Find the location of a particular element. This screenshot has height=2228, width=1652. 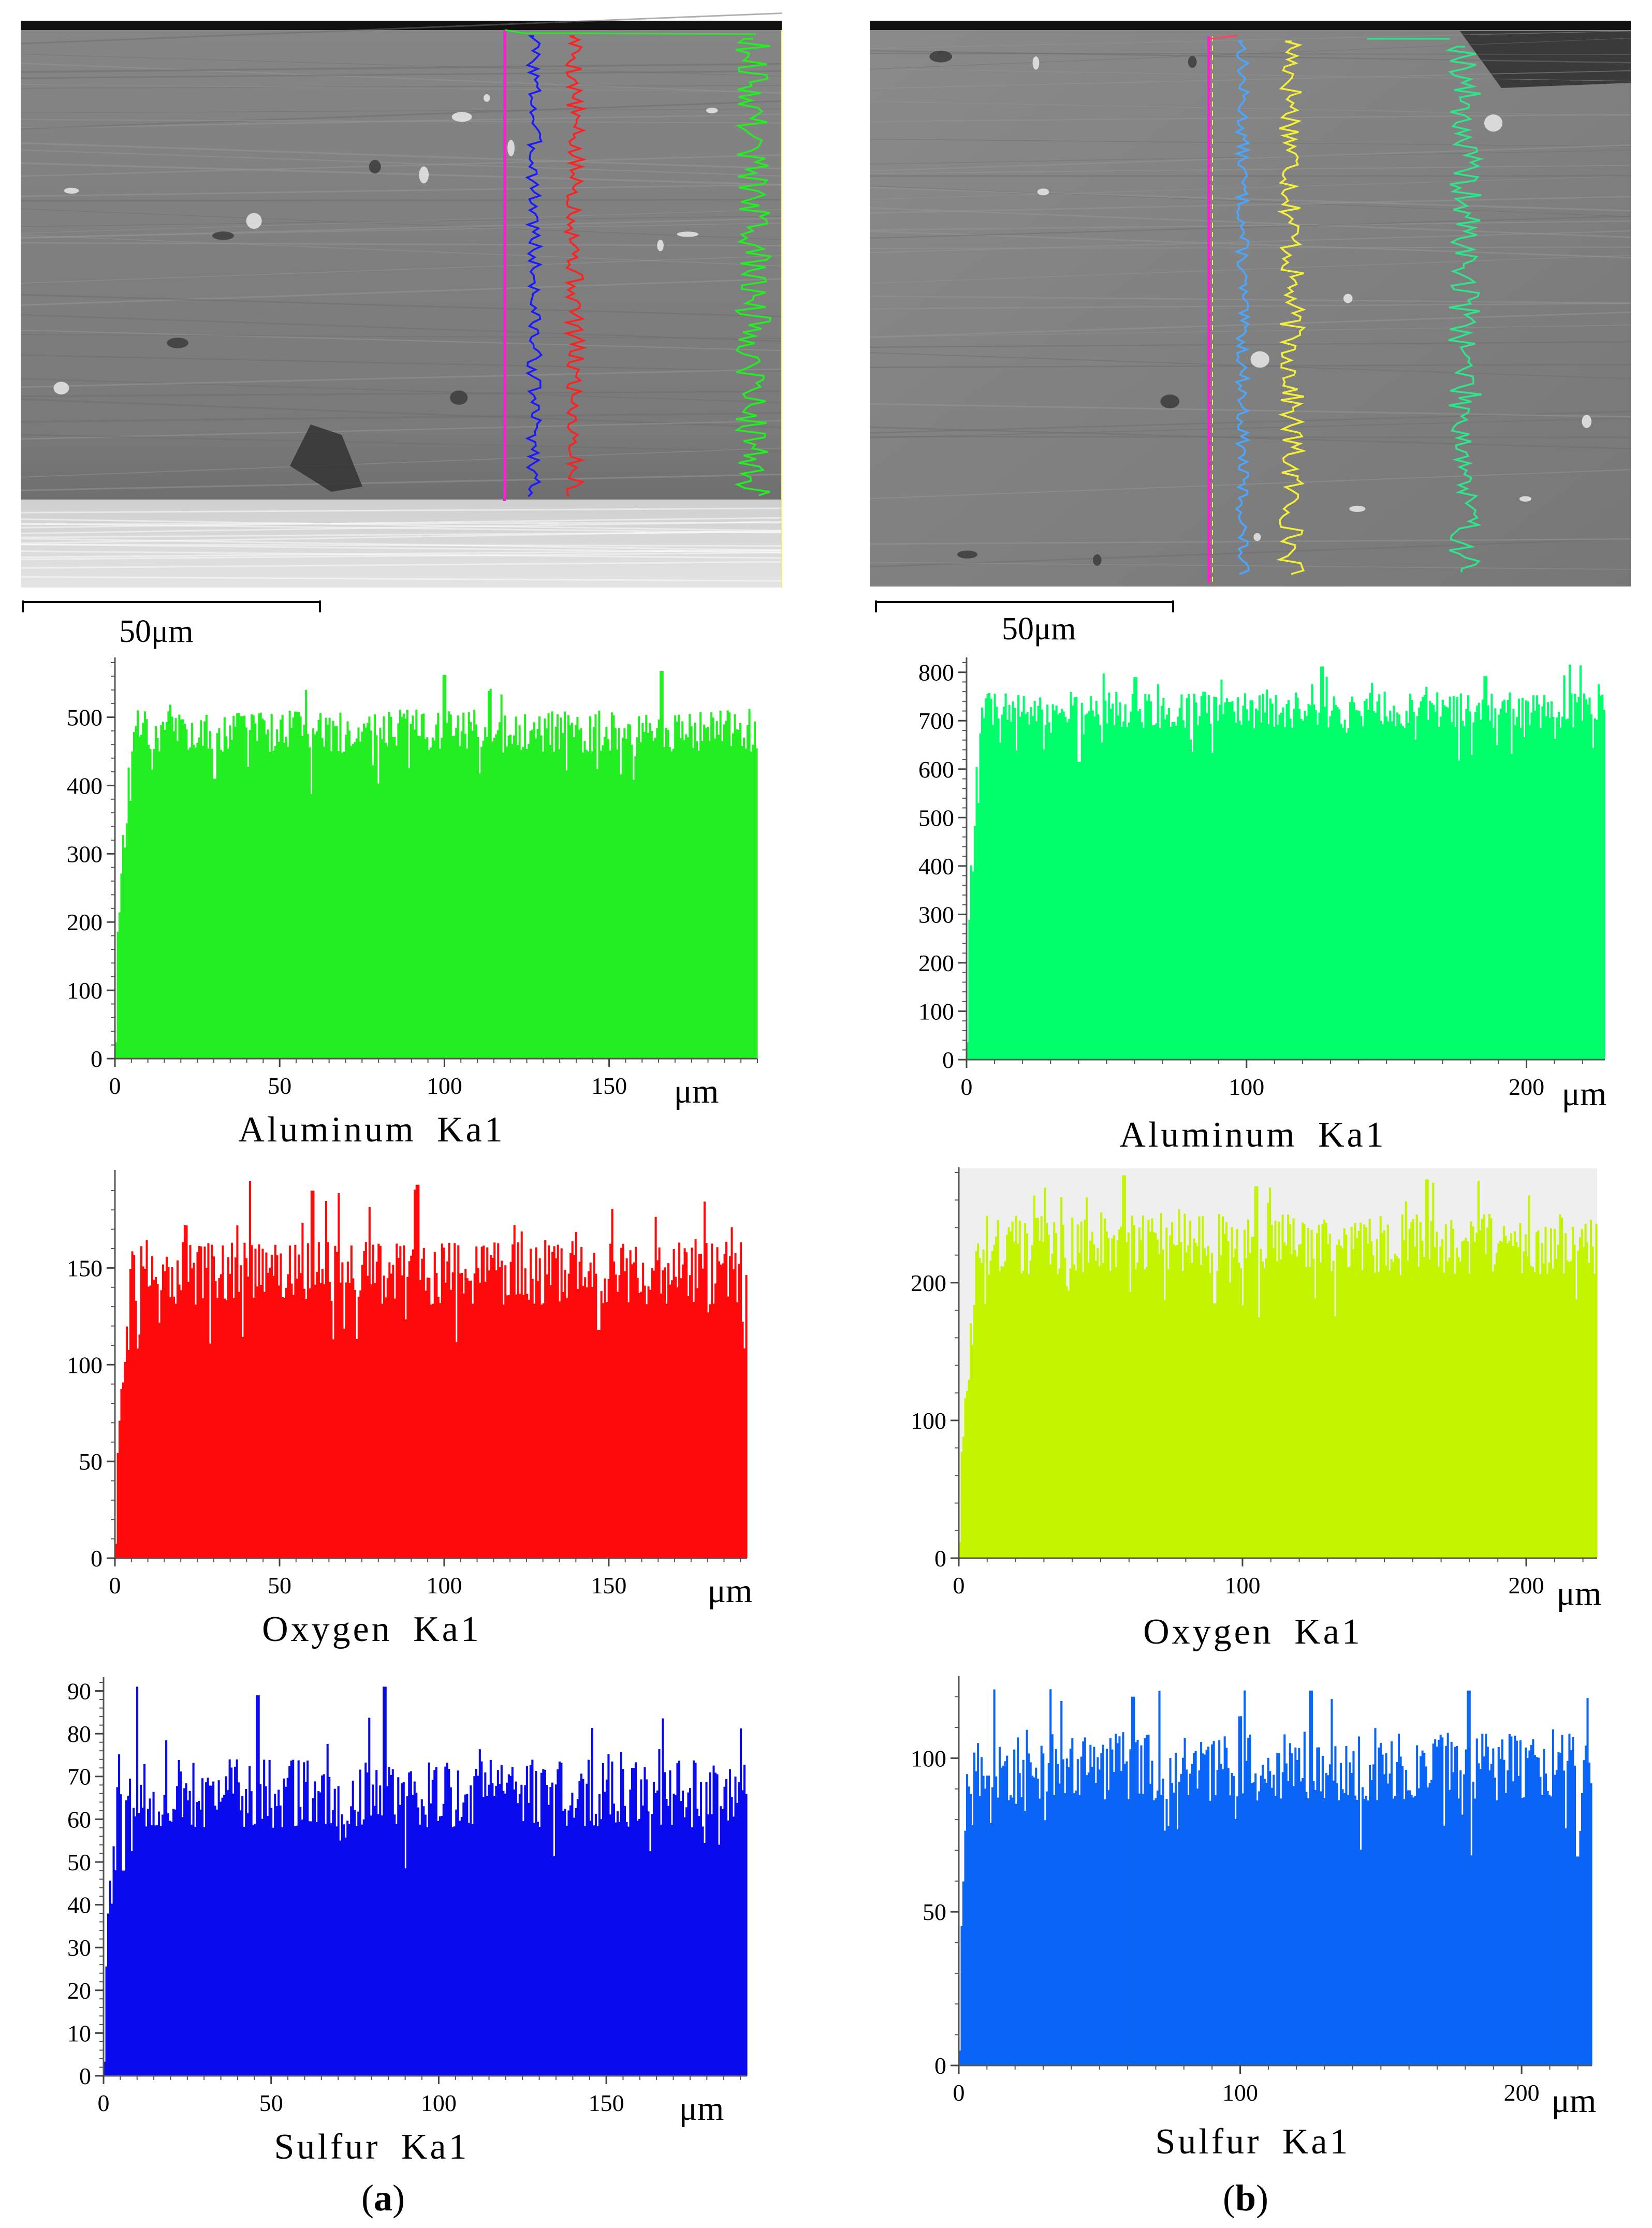

sem-image-a is located at coordinates (401, 300).